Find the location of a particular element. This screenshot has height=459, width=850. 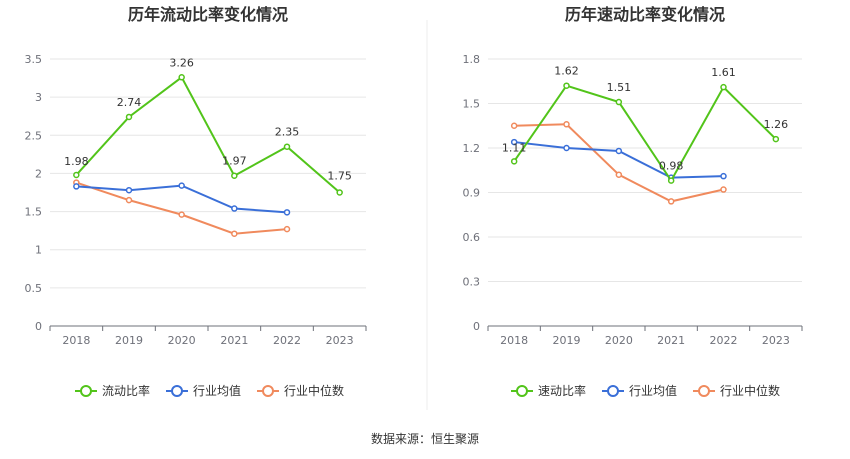

chart-title: 历年流动比率变化情况 is located at coordinates (208, 14).